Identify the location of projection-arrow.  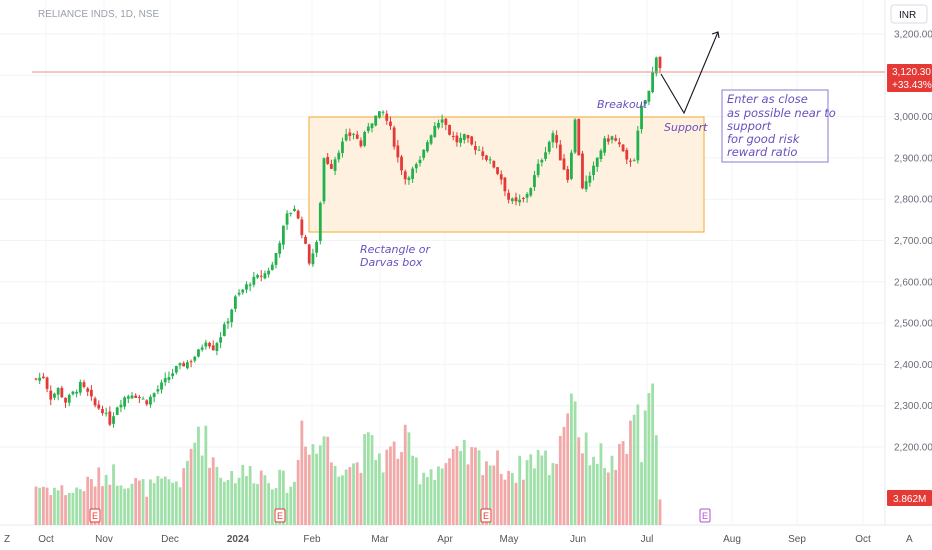
(690, 73).